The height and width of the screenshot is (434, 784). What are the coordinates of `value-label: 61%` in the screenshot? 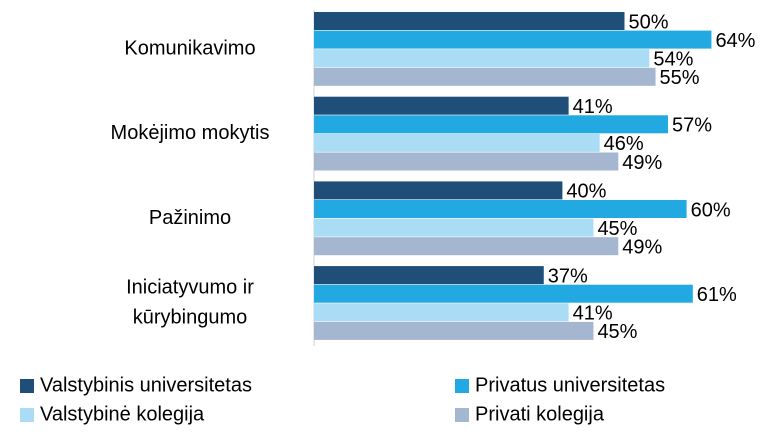 It's located at (717, 295).